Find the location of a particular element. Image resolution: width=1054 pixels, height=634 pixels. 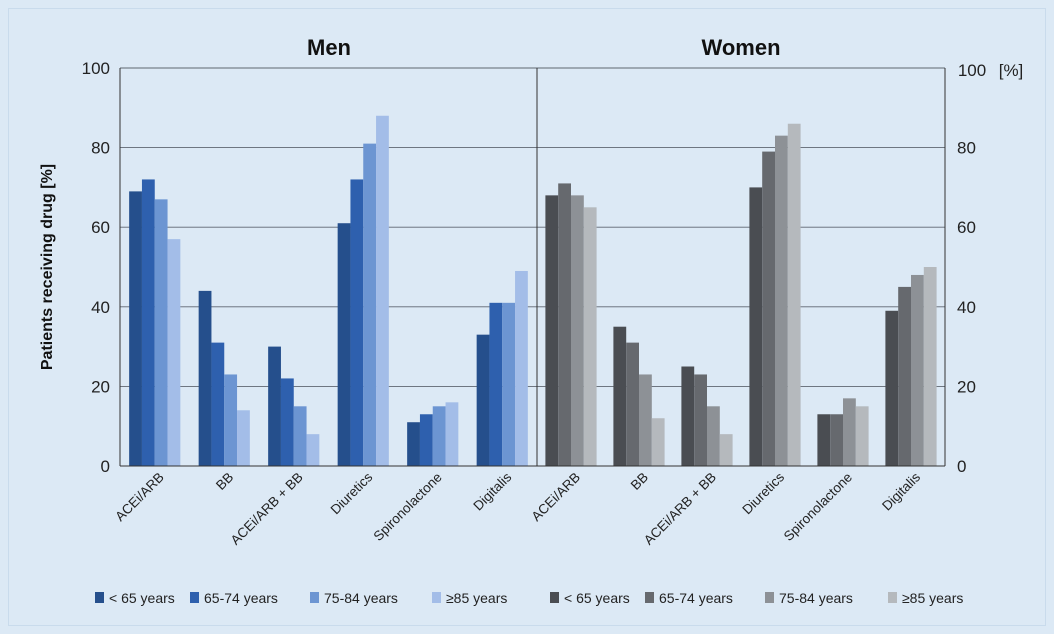

y-tick-label-left: 40 is located at coordinates (100, 307).